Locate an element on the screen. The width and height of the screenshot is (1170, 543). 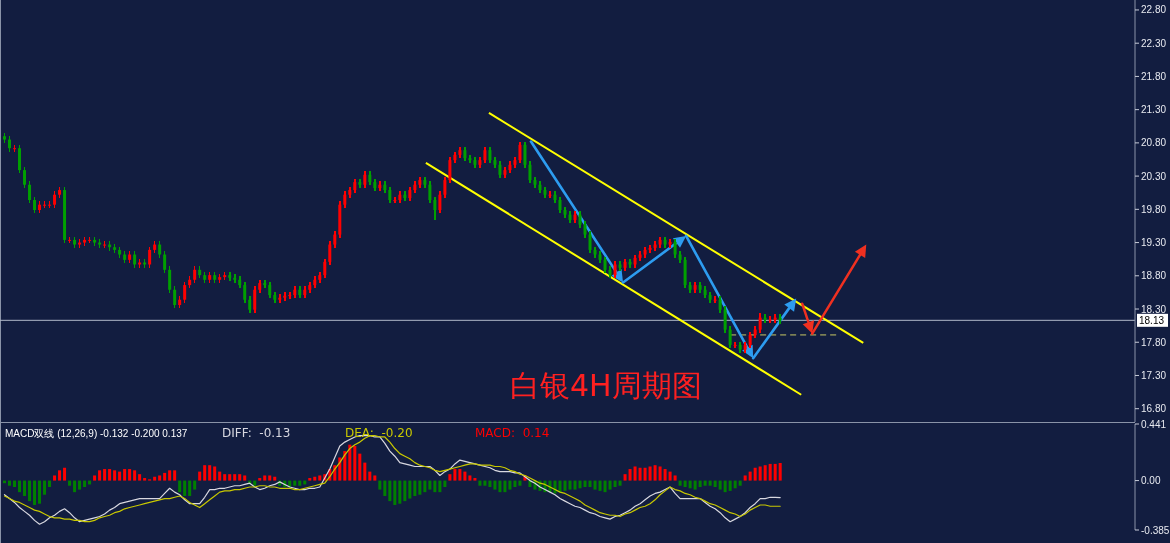
y-tick-label: 16.80 is located at coordinates (1154, 409).